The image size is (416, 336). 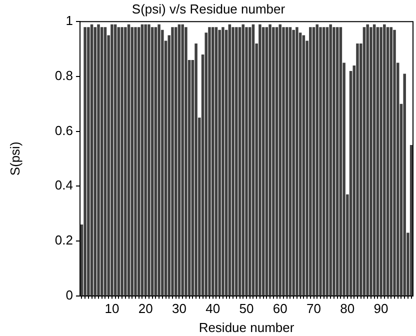 I want to click on y-tick-label: 0.2, so click(x=63, y=240).